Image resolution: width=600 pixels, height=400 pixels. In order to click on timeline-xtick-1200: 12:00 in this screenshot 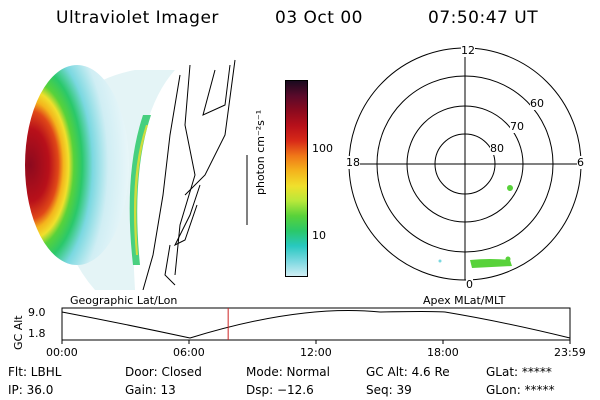, I will do `click(316, 352)`.